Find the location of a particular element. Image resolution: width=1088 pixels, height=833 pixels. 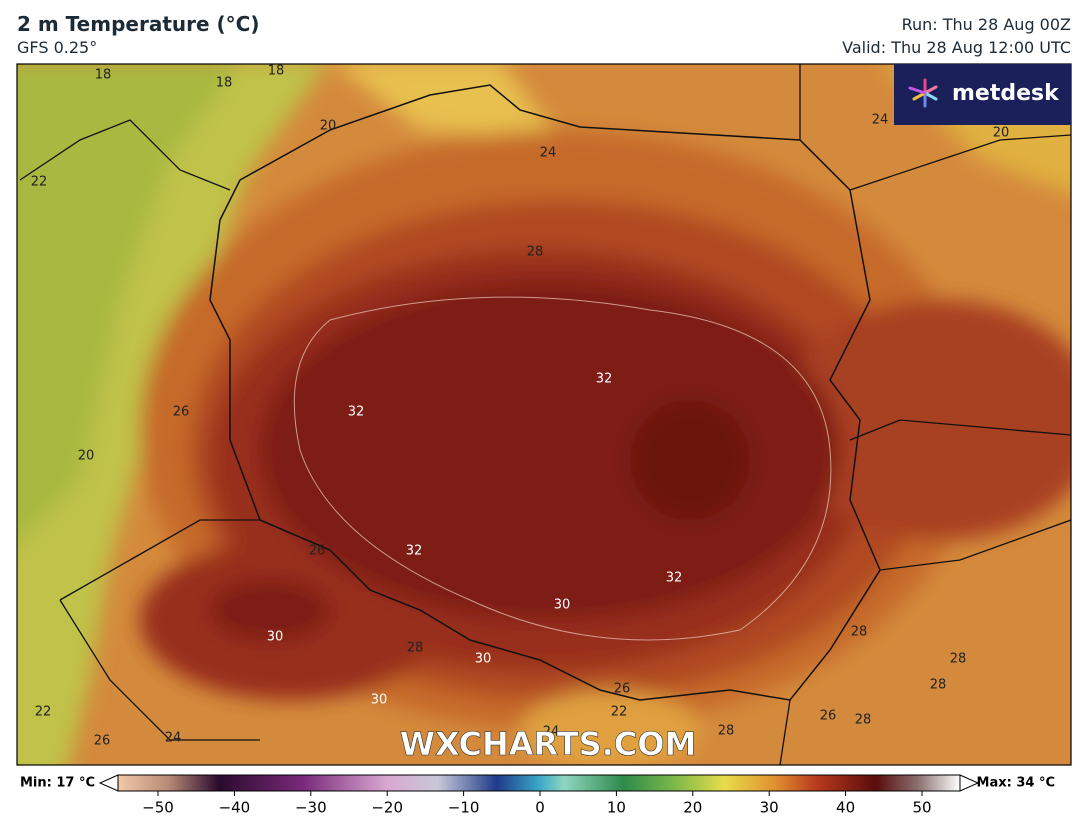

colorbar-tick-label: 40 is located at coordinates (845, 808).